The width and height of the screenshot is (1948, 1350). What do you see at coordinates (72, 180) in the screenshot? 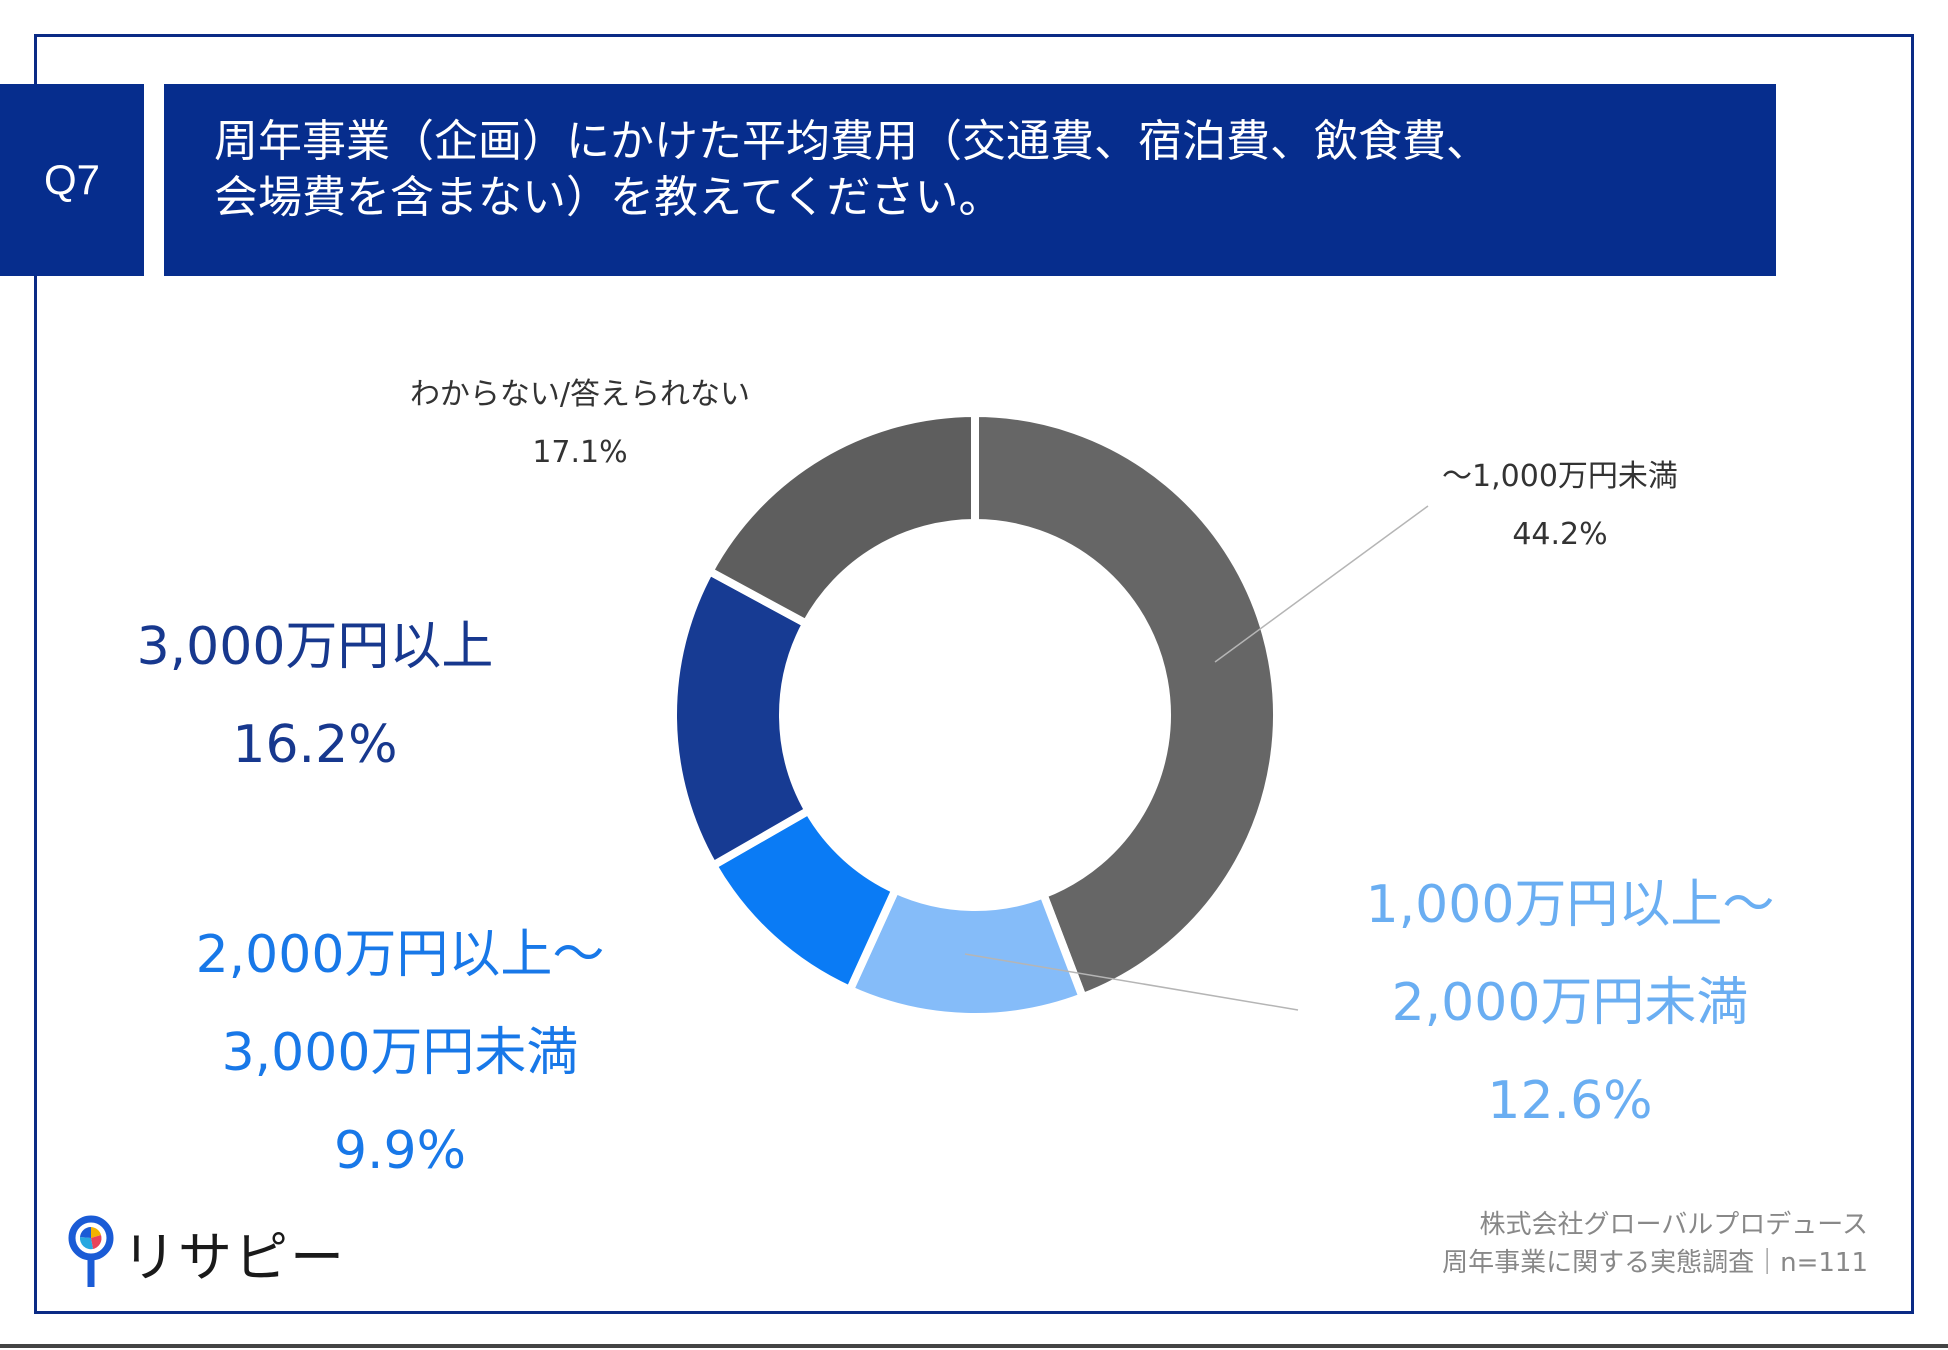
I see `question-number: Q7` at bounding box center [72, 180].